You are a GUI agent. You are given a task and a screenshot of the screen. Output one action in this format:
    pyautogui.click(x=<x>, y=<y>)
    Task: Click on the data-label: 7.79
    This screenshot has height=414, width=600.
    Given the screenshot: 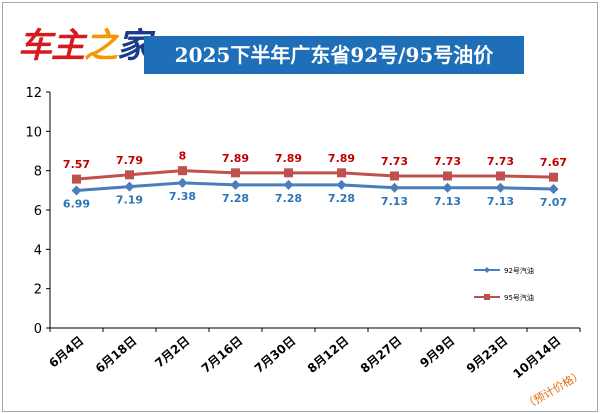 What is the action you would take?
    pyautogui.click(x=129, y=160)
    